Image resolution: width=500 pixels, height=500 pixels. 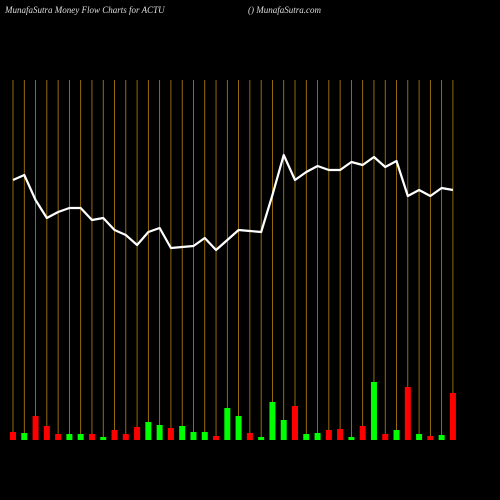 I want to click on chart-title: MunafaSutra Money Flow Charts for ACTU, so click(x=84, y=10).